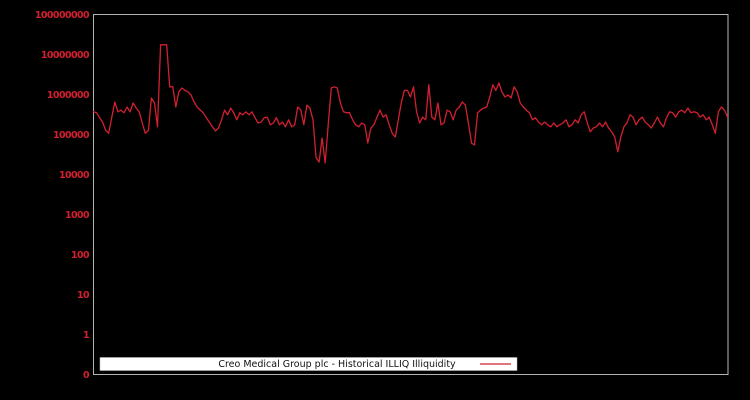 This screenshot has height=400, width=750. Describe the element at coordinates (83, 295) in the screenshot. I see `y-tick-label: 10` at that location.